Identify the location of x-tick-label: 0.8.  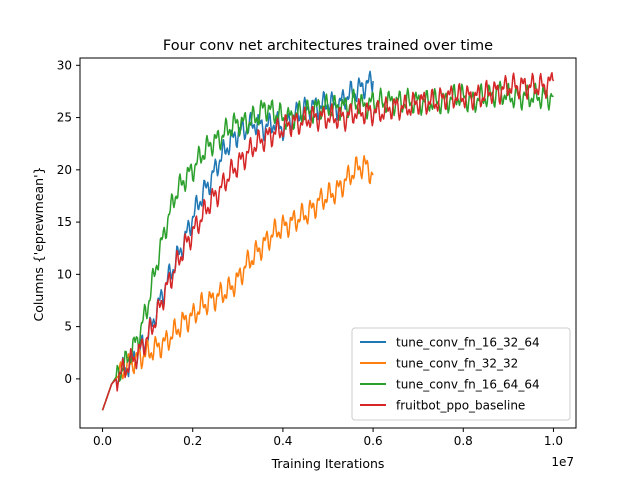
(463, 441).